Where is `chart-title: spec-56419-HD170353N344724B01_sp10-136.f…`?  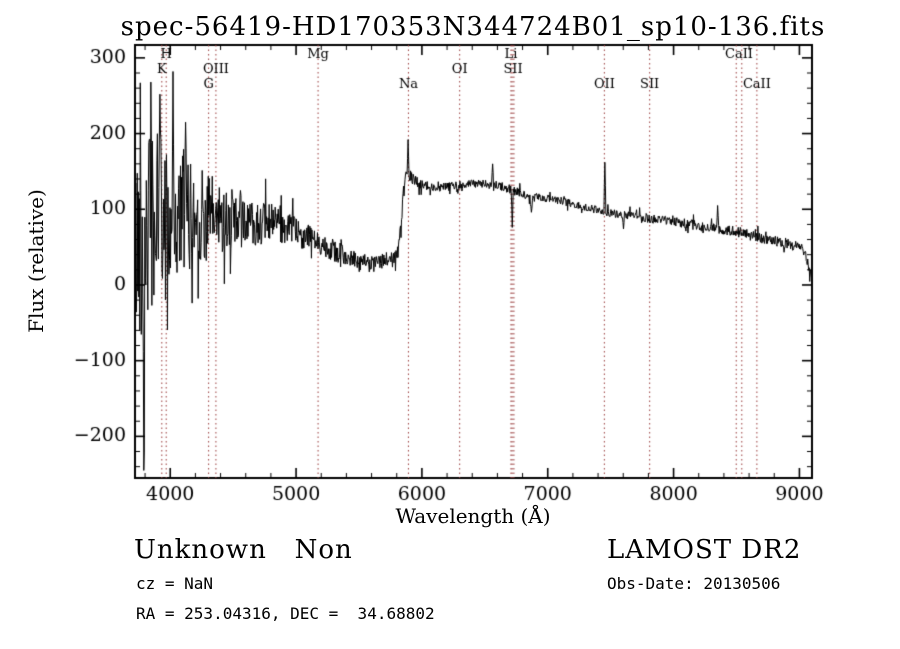
chart-title: spec-56419-HD170353N344724B01_sp10-136.f… is located at coordinates (473, 27).